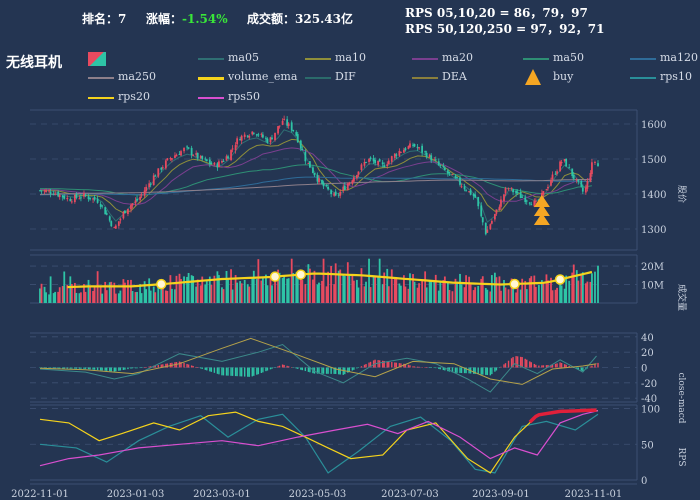 Image resolution: width=700 pixels, height=500 pixels. What do you see at coordinates (650, 410) in the screenshot?
I see `y-tick-label: 100` at bounding box center [650, 410].